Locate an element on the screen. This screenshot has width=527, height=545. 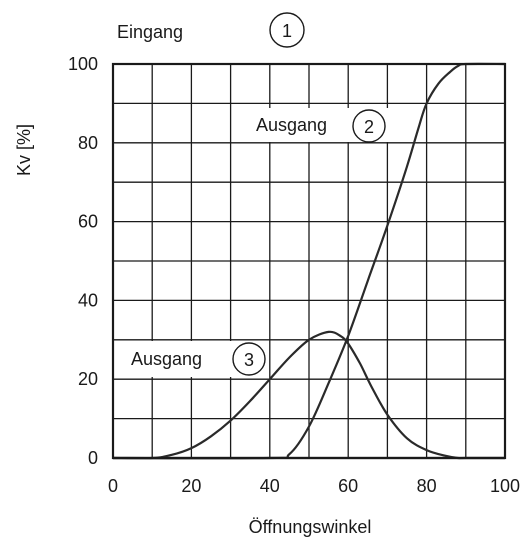
y-axis-label: Kv [%] is located at coordinates (24, 150).